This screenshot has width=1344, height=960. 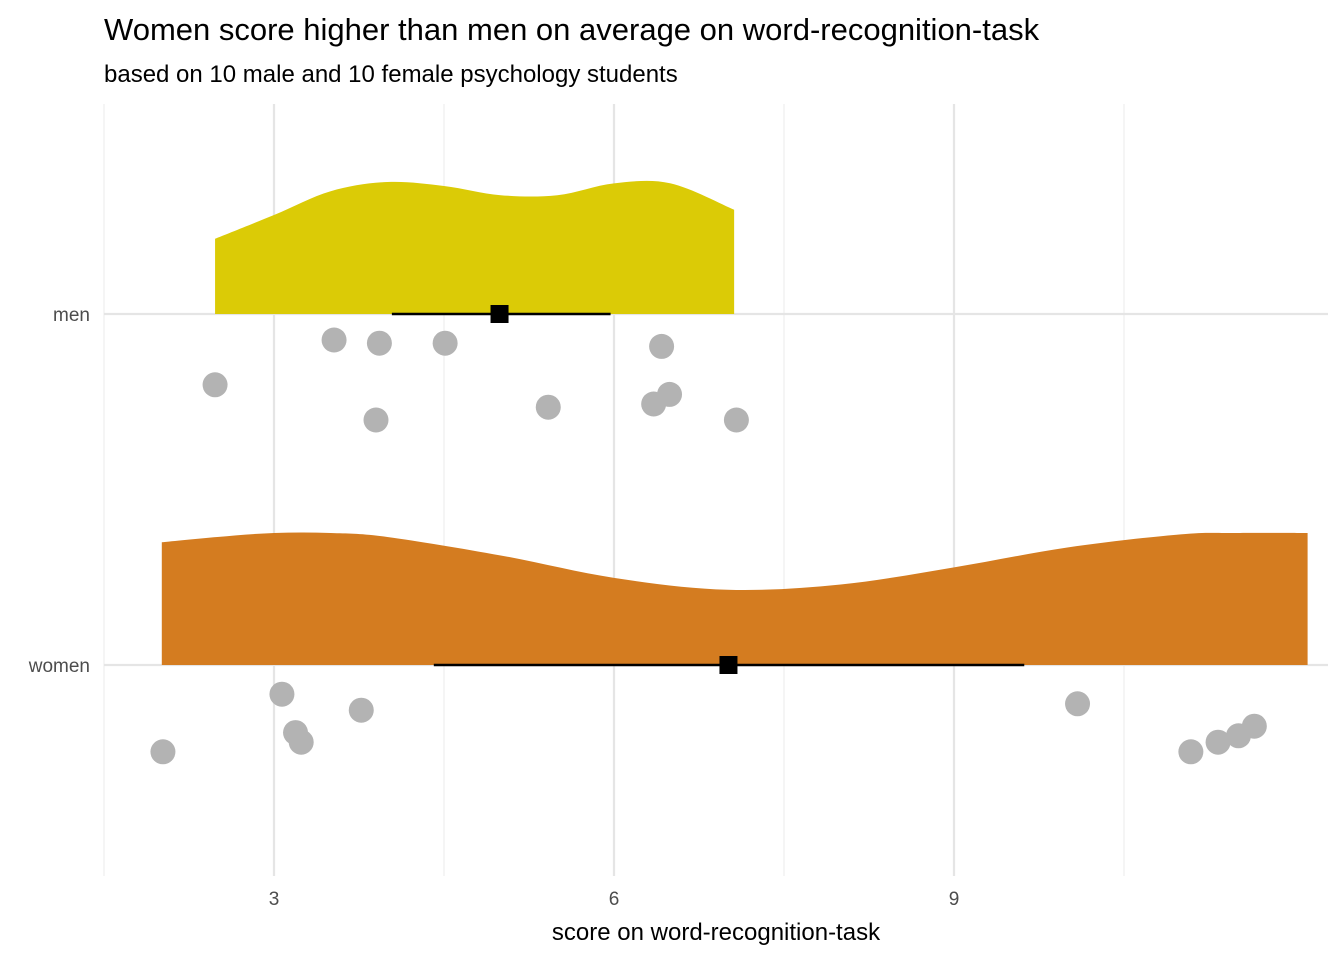 I want to click on y-axis-ticks: men women, so click(x=59, y=491).